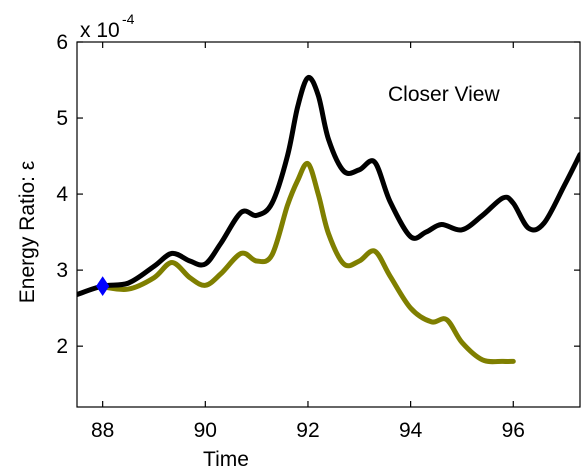 The width and height of the screenshot is (586, 471). Describe the element at coordinates (307, 430) in the screenshot. I see `x-tick-label: 92` at that location.